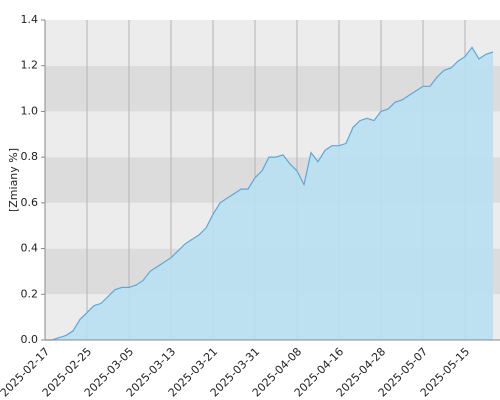 Image resolution: width=500 pixels, height=400 pixels. Describe the element at coordinates (30, 248) in the screenshot. I see `y-tick-label: 0.4` at that location.